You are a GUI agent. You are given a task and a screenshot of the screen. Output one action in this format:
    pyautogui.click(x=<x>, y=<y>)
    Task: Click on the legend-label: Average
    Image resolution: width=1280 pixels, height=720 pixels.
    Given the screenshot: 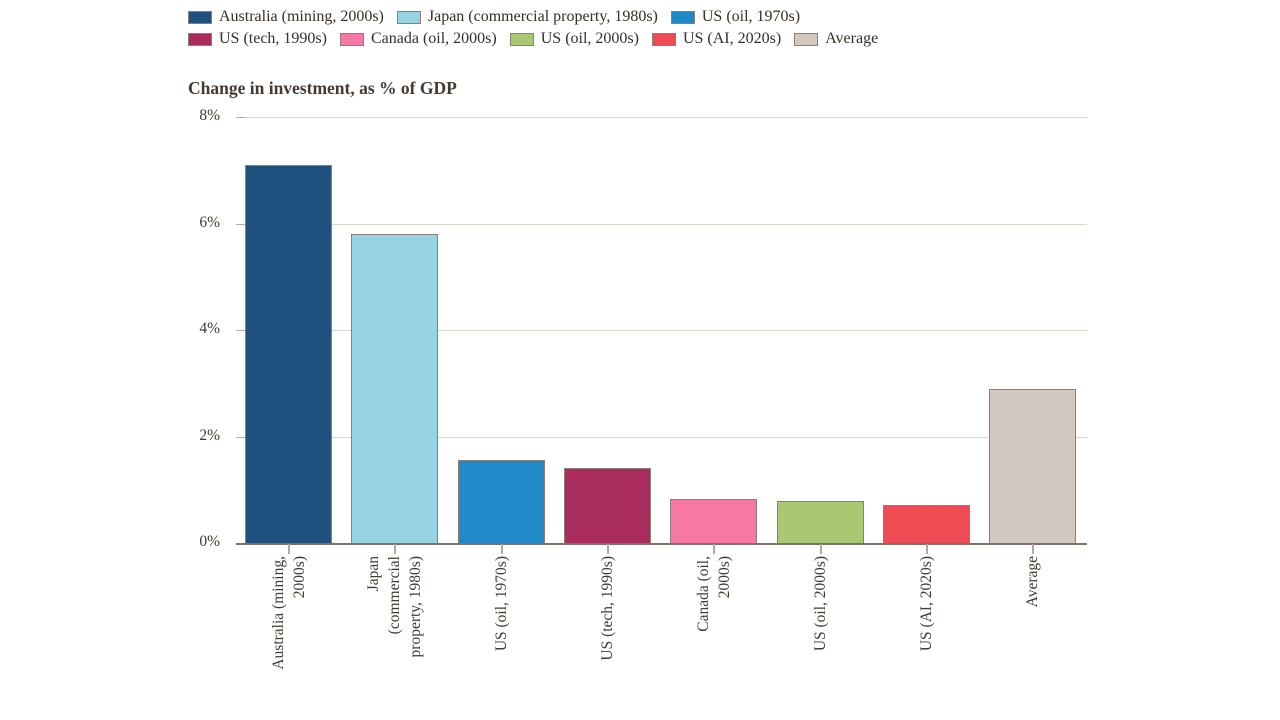 What is the action you would take?
    pyautogui.click(x=852, y=38)
    